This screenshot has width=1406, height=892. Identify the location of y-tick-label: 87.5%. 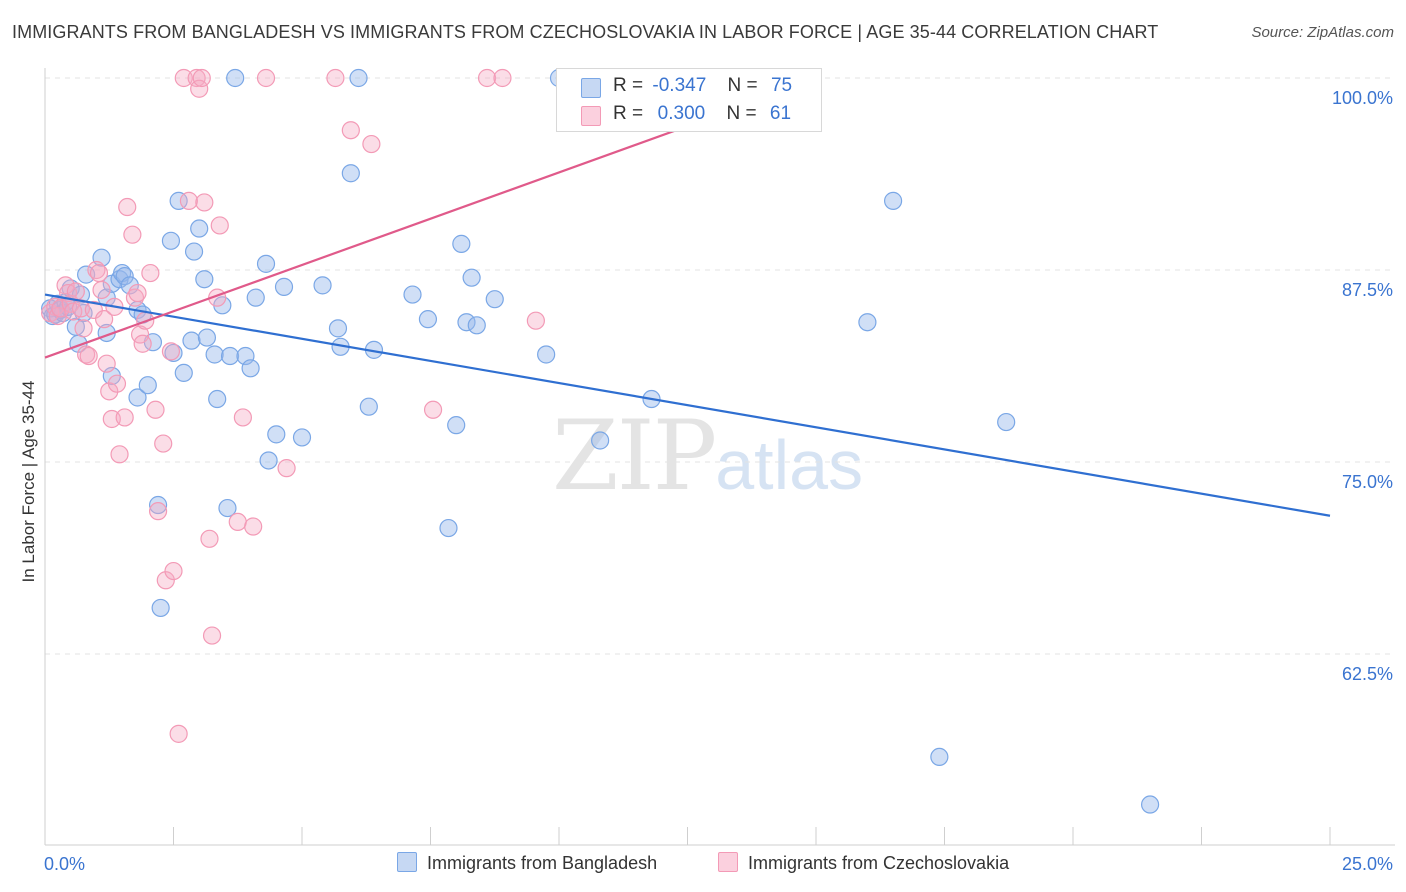
(1367, 290).